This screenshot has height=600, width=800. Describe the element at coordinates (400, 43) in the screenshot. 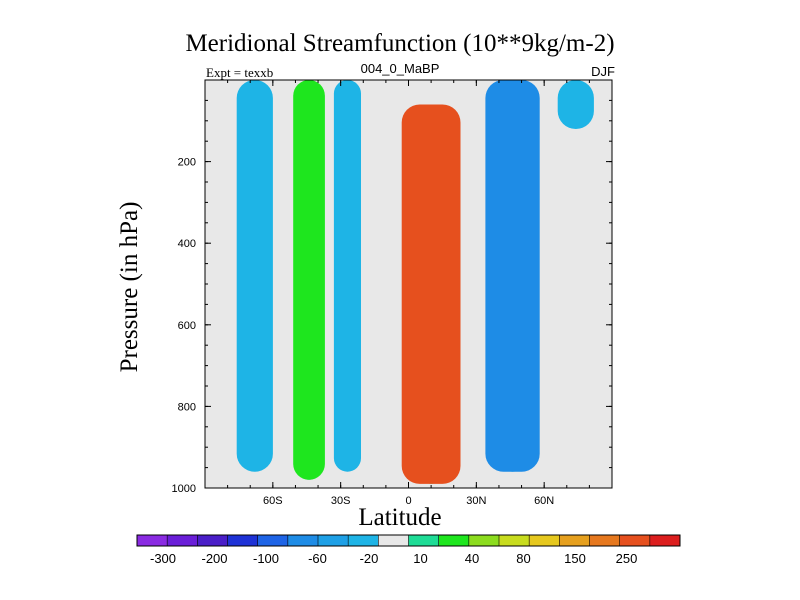

I see `chart-title: Meridional Streamfunction (10**9kg/m-2)` at that location.